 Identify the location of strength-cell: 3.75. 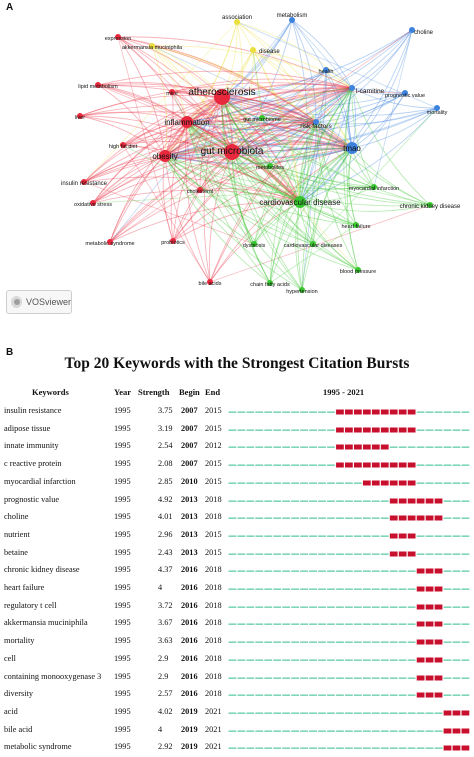
(165, 410).